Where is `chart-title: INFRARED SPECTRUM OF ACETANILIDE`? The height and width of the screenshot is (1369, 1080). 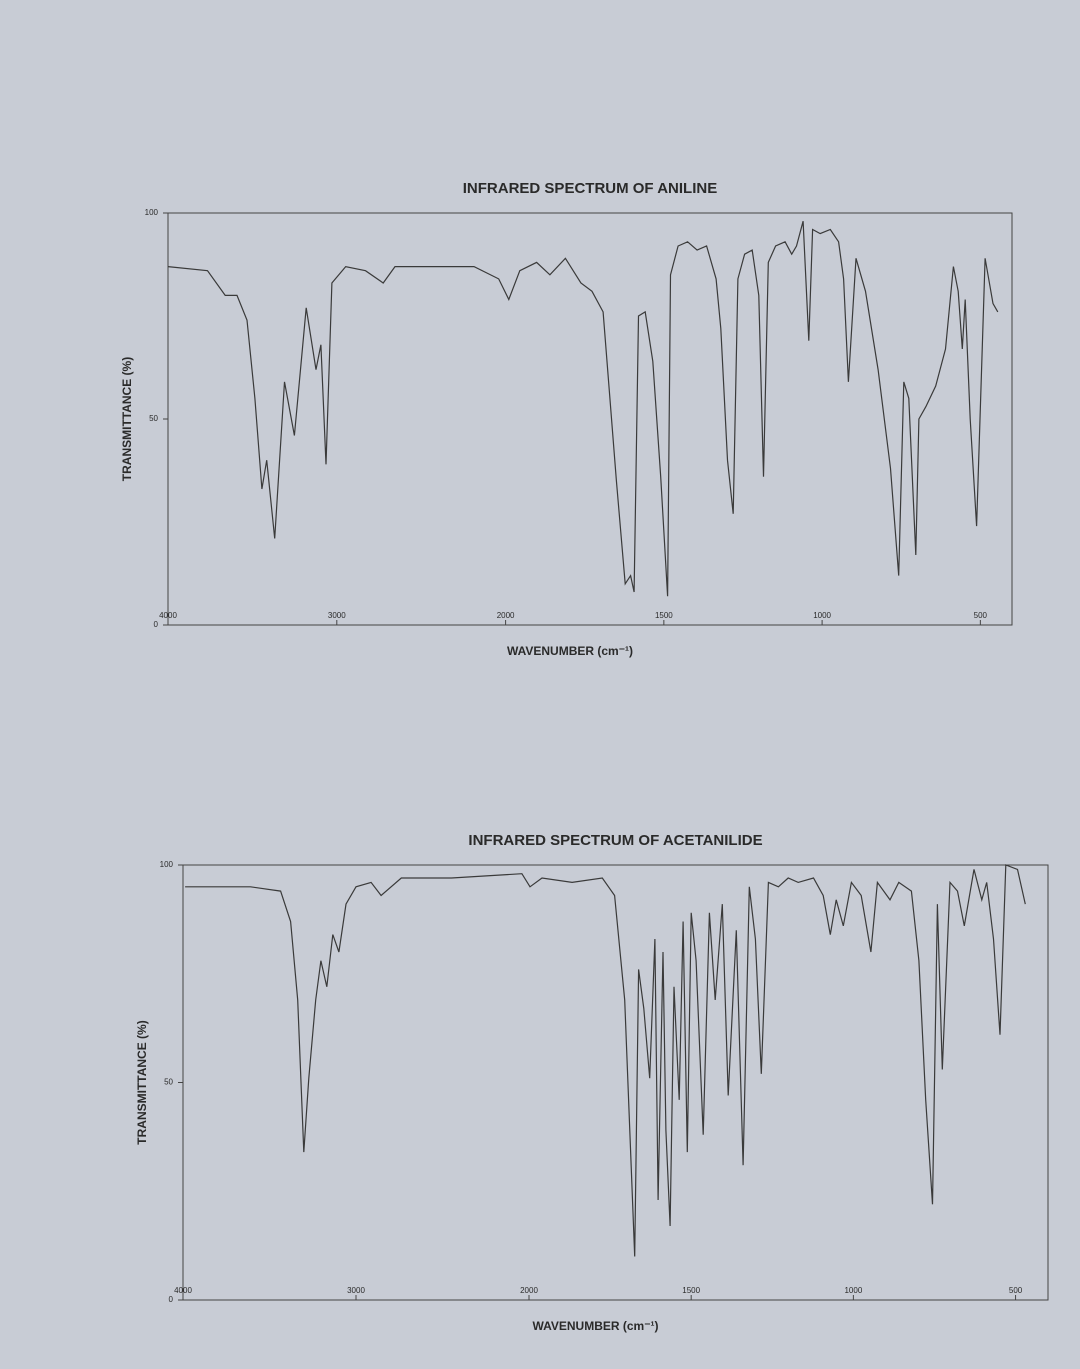 chart-title: INFRARED SPECTRUM OF ACETANILIDE is located at coordinates (615, 840).